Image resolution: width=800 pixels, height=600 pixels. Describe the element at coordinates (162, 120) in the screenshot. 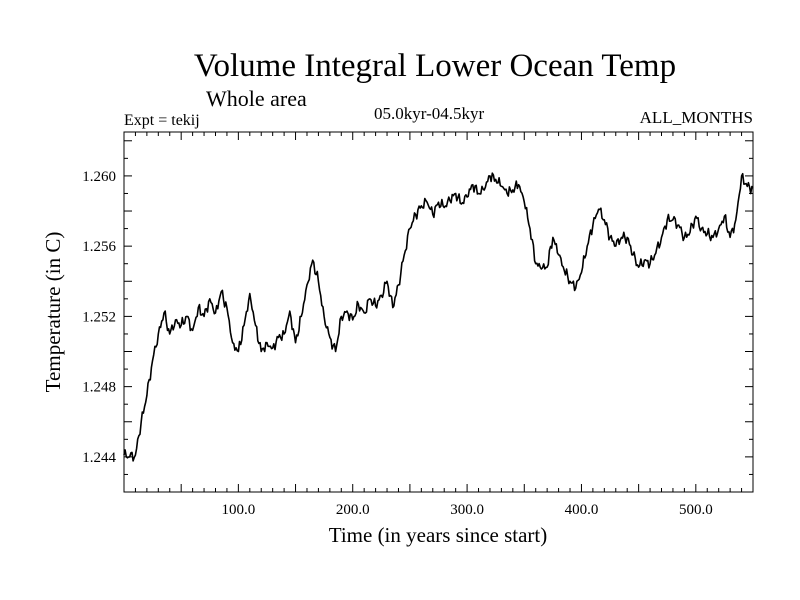

I see `experiment-label: Expt = tekij` at that location.